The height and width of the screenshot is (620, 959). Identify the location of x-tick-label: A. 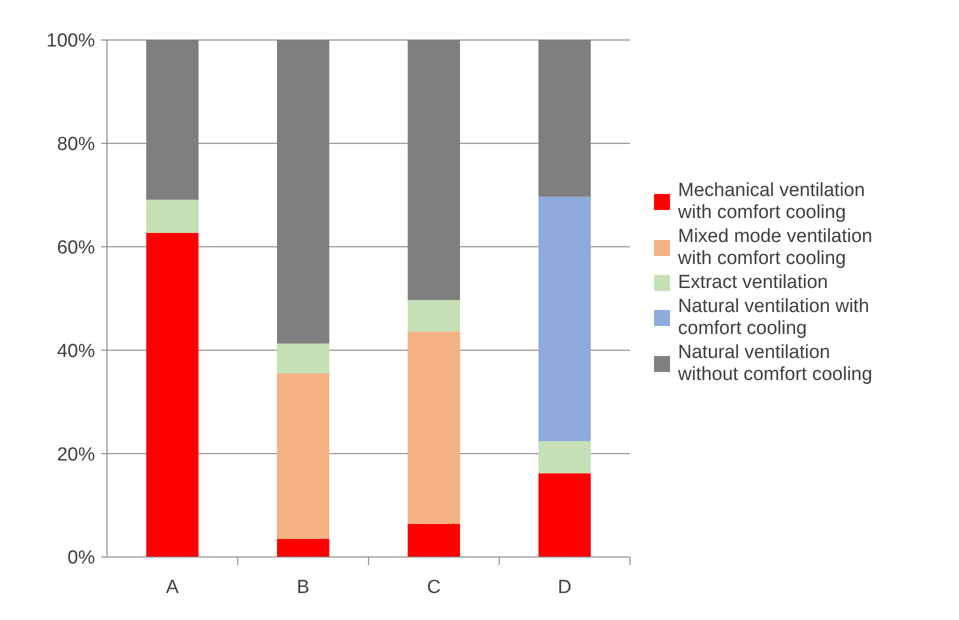
(173, 587).